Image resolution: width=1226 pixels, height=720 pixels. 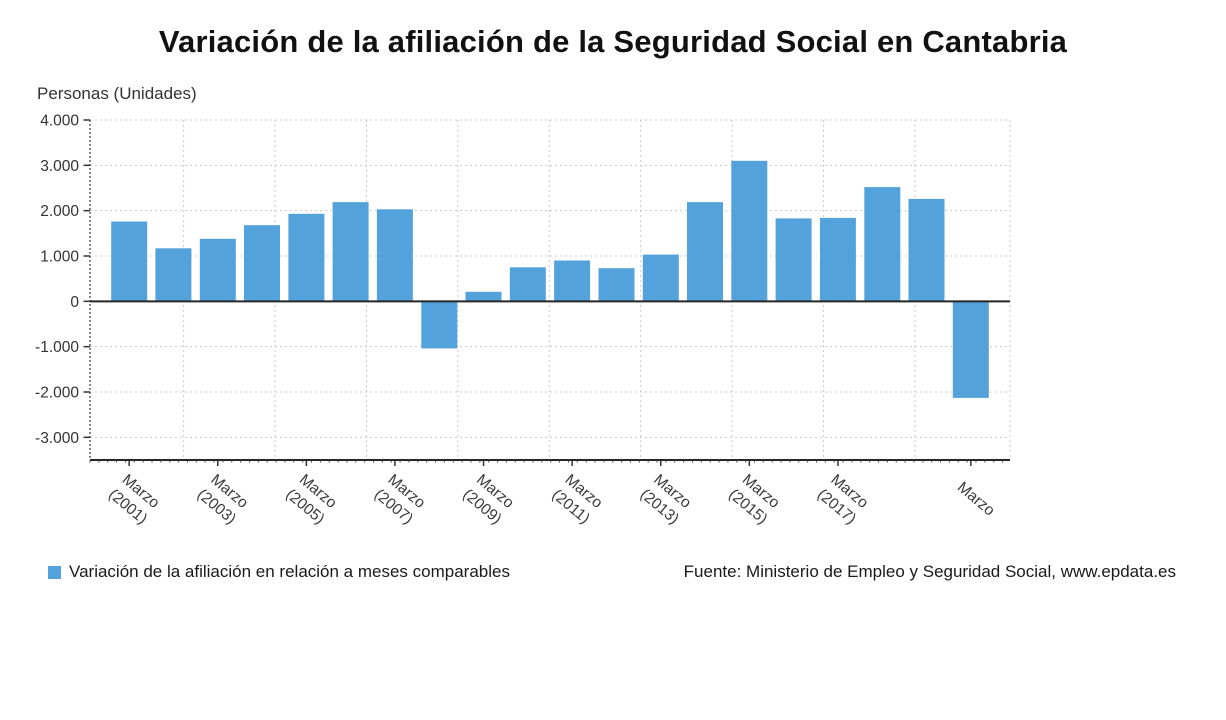 I want to click on y-axis-label: 3.000, so click(x=59, y=166).